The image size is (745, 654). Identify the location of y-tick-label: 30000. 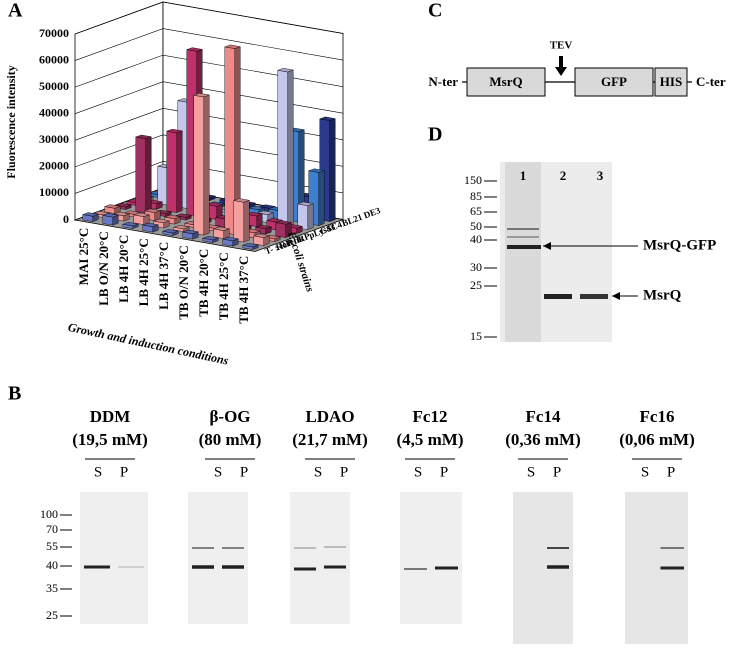
(54, 139).